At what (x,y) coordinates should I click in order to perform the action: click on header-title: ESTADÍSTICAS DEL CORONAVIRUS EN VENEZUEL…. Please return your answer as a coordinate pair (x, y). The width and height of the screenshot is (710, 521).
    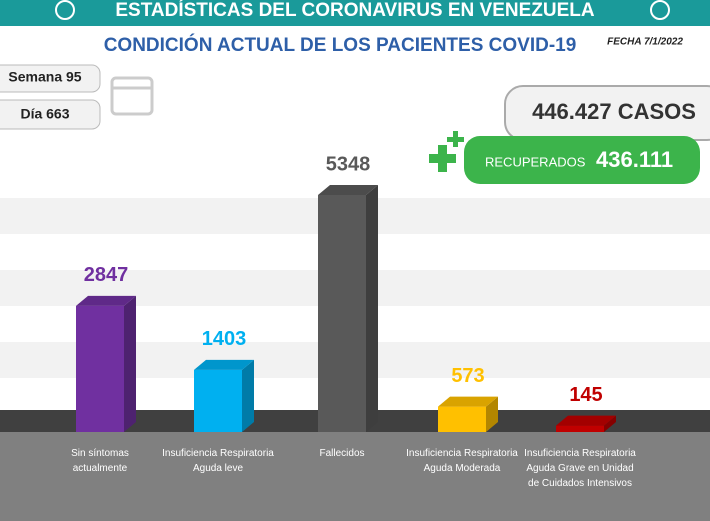
    Looking at the image, I should click on (355, 10).